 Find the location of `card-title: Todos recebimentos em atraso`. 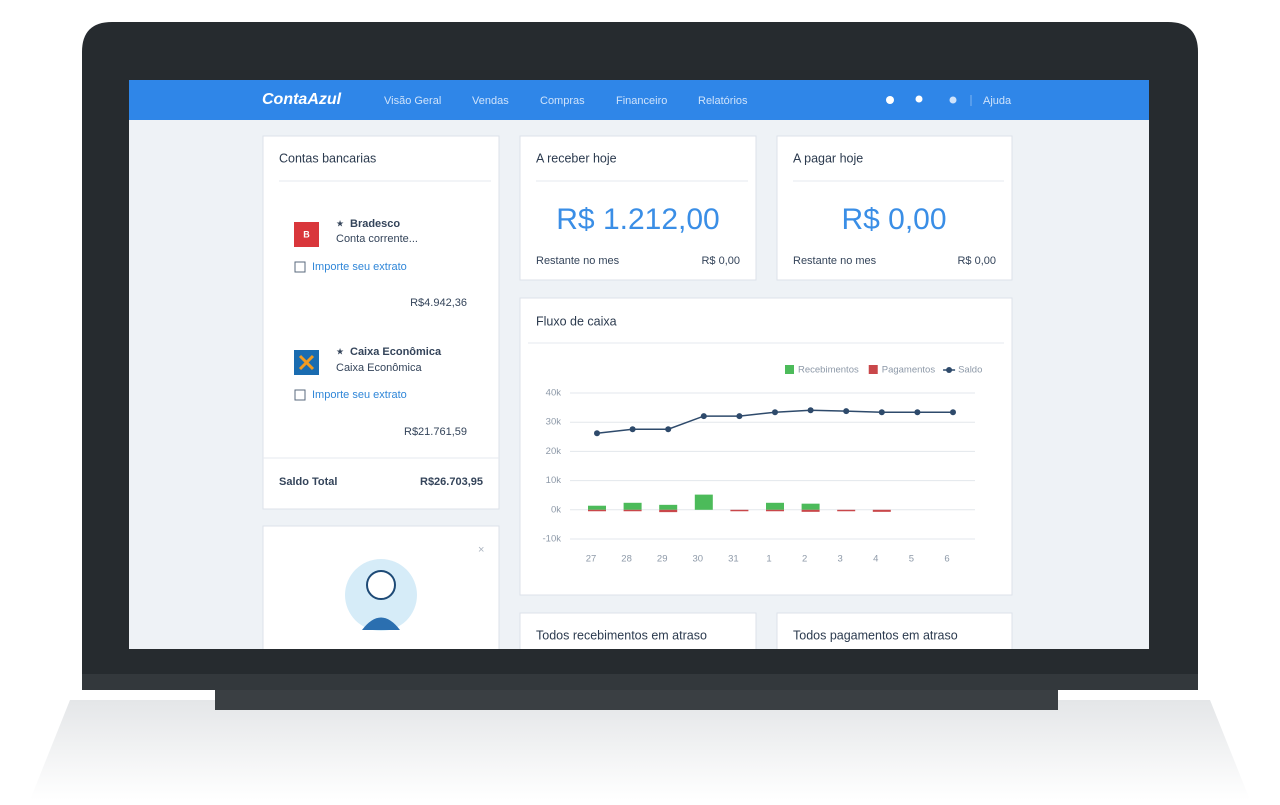

card-title: Todos recebimentos em atraso is located at coordinates (621, 635).